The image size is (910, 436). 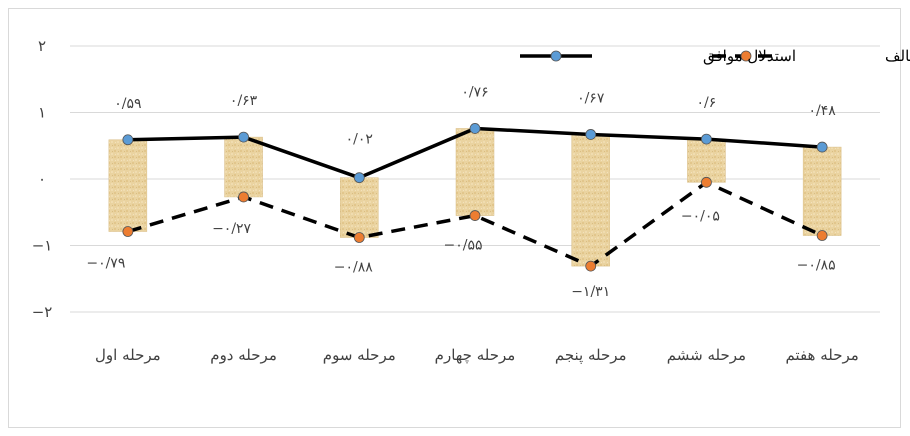 I want to click on x-category-label: مرحله هفتم, so click(x=821, y=355).